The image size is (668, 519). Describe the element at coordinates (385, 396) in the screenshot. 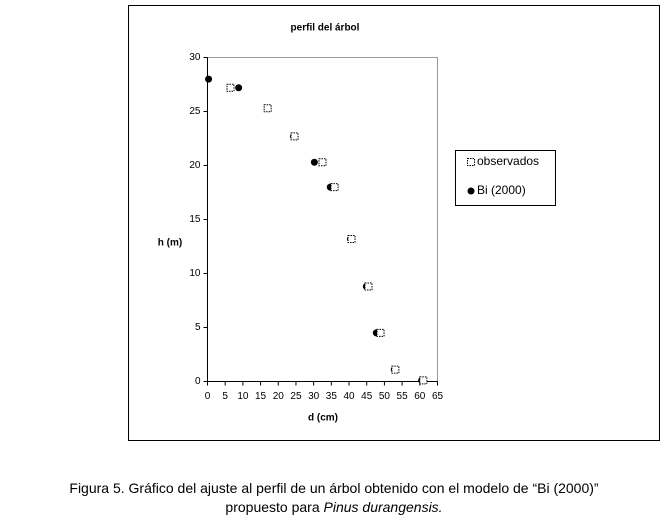

I see `x-tick-label: 50` at that location.